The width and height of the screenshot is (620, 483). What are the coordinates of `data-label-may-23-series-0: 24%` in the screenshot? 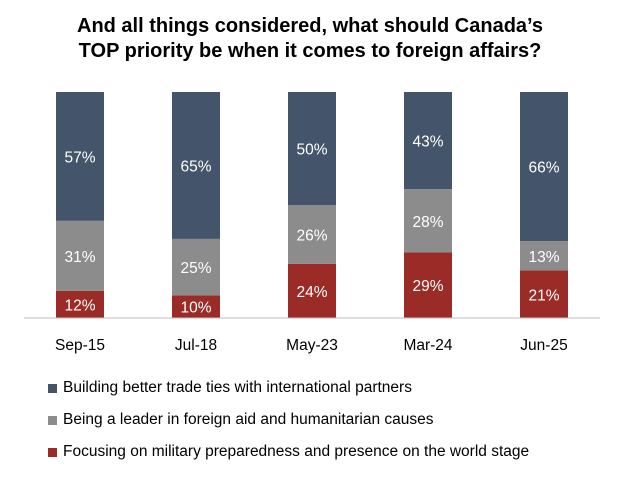 It's located at (311, 292).